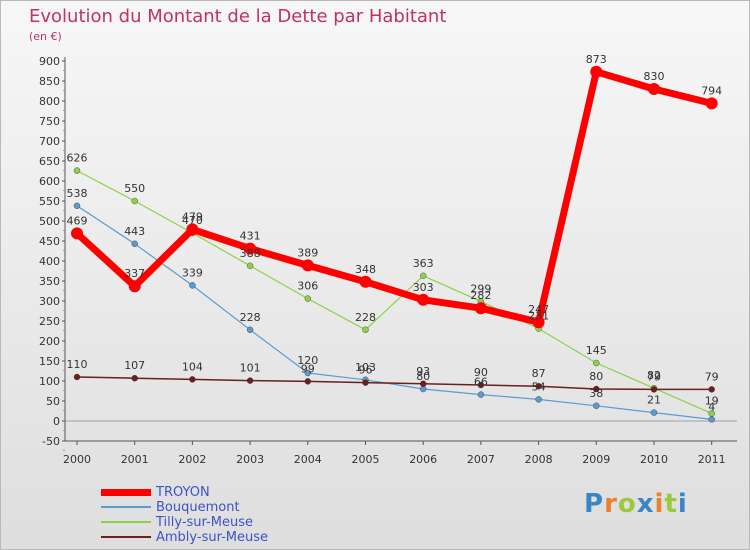 The width and height of the screenshot is (750, 550). Describe the element at coordinates (423, 263) in the screenshot. I see `data-label: 363` at that location.